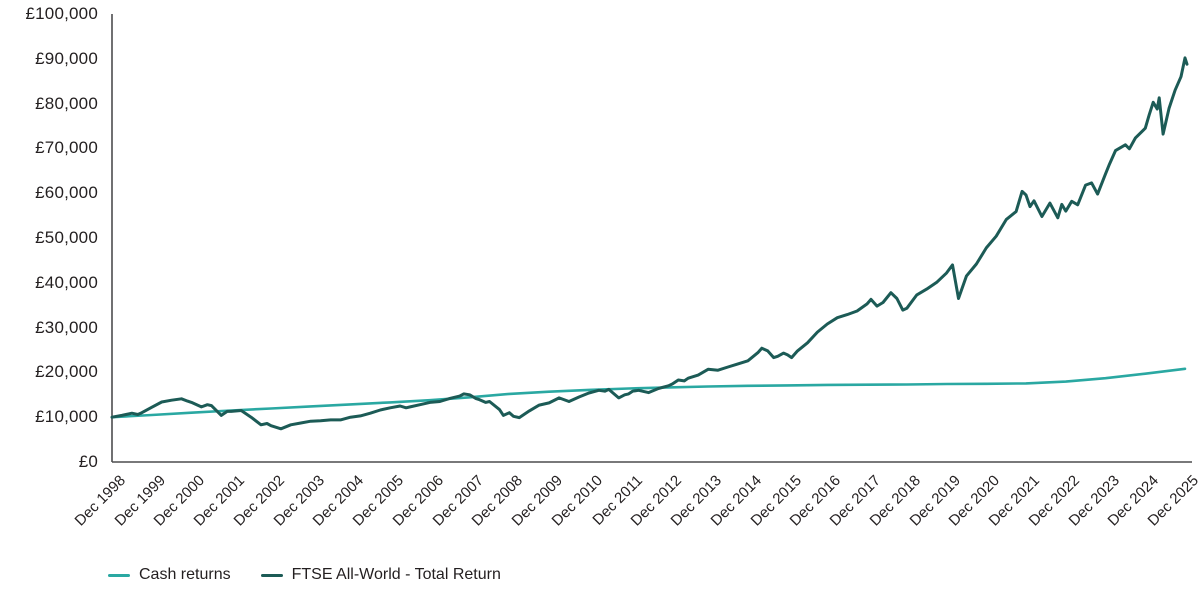 The height and width of the screenshot is (600, 1200). What do you see at coordinates (185, 574) in the screenshot?
I see `legend-label-cash-returns: Cash returns` at bounding box center [185, 574].